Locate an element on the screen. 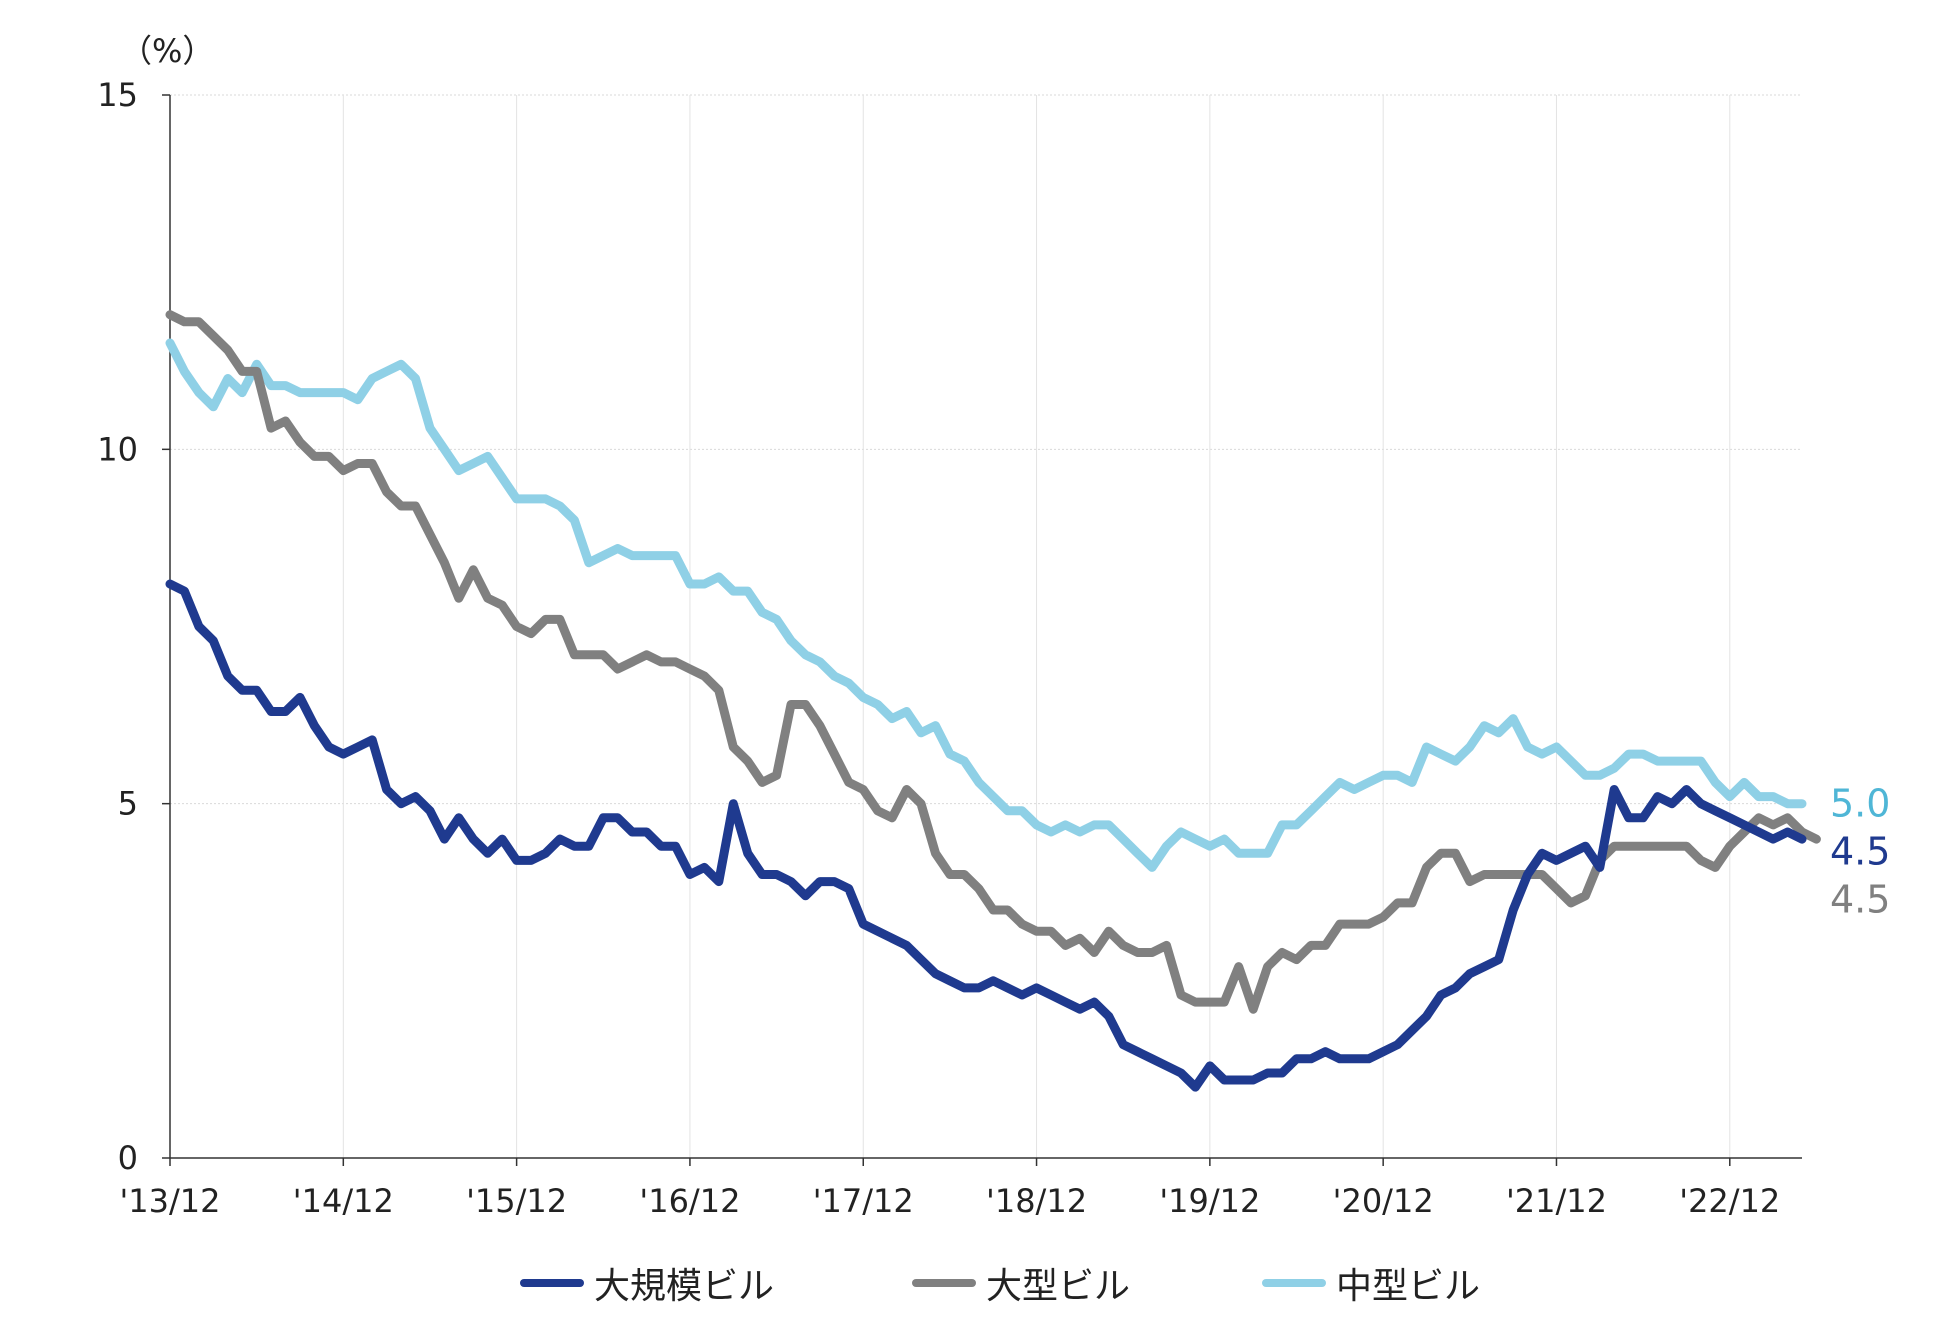 This screenshot has width=1942, height=1320. x-tick-label: '22/12 is located at coordinates (1729, 1201).